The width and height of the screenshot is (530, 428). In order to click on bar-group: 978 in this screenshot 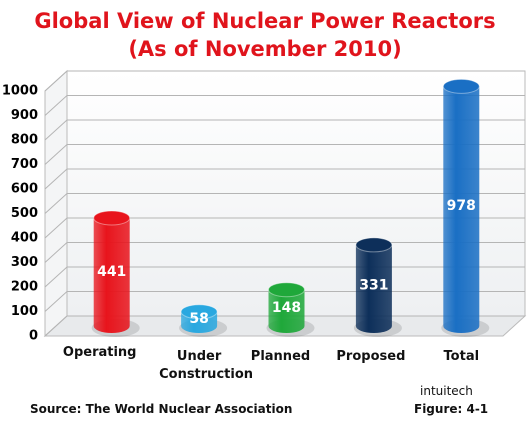, I will do `click(465, 207)`.